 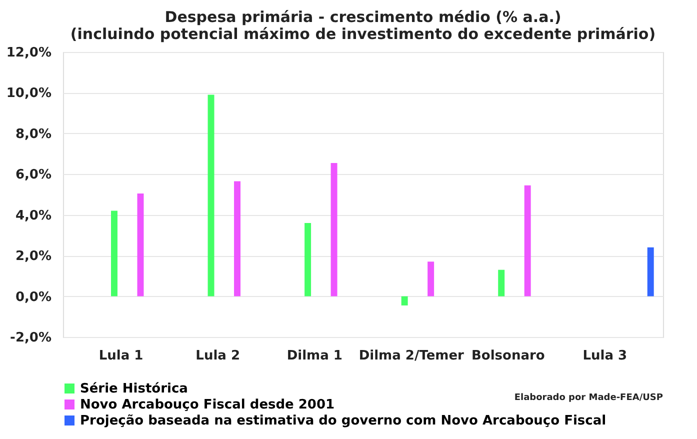 What do you see at coordinates (121, 356) in the screenshot?
I see `x-tick-label: Lula 1` at bounding box center [121, 356].